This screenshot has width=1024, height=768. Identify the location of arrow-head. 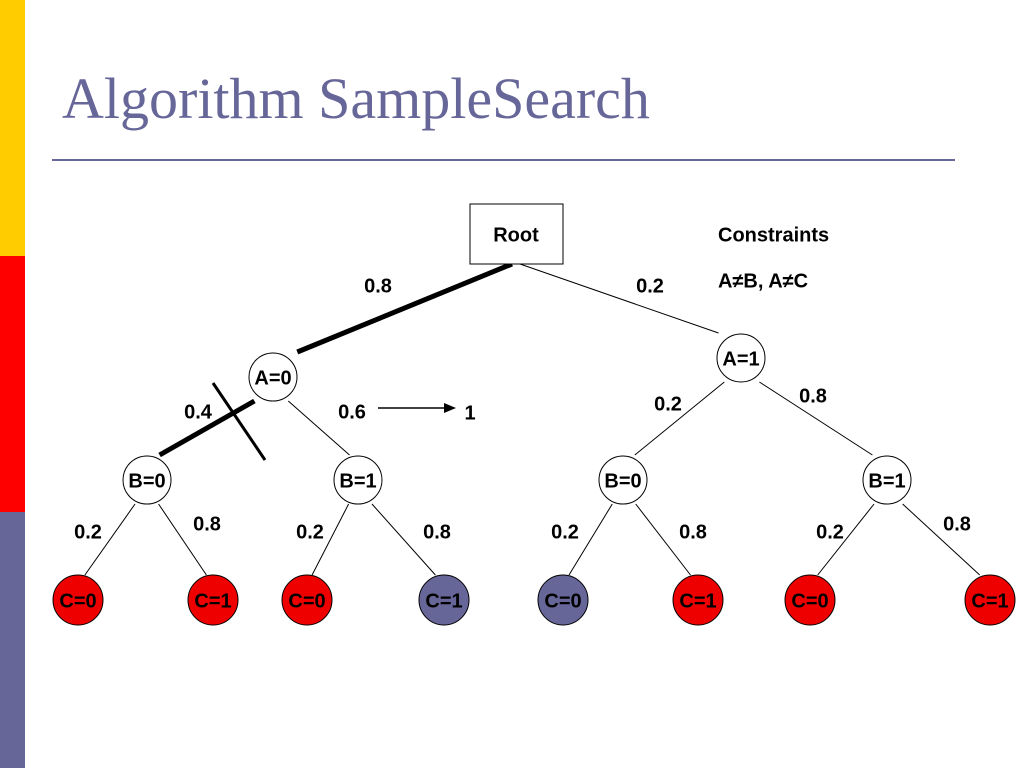
(450, 408).